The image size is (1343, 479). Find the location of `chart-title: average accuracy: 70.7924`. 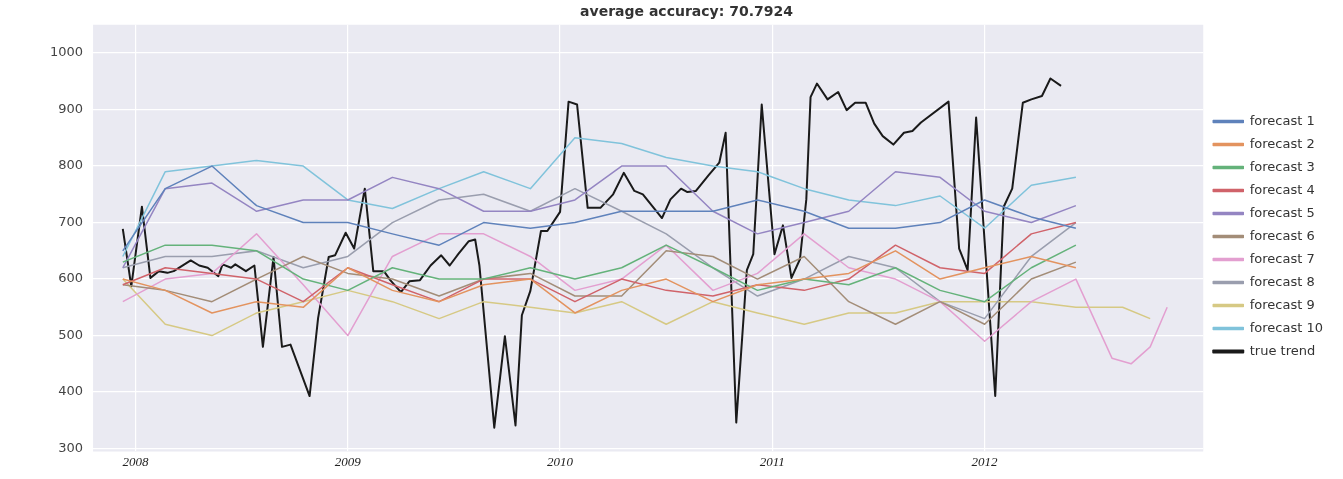

chart-title: average accuracy: 70.7924 is located at coordinates (687, 11).